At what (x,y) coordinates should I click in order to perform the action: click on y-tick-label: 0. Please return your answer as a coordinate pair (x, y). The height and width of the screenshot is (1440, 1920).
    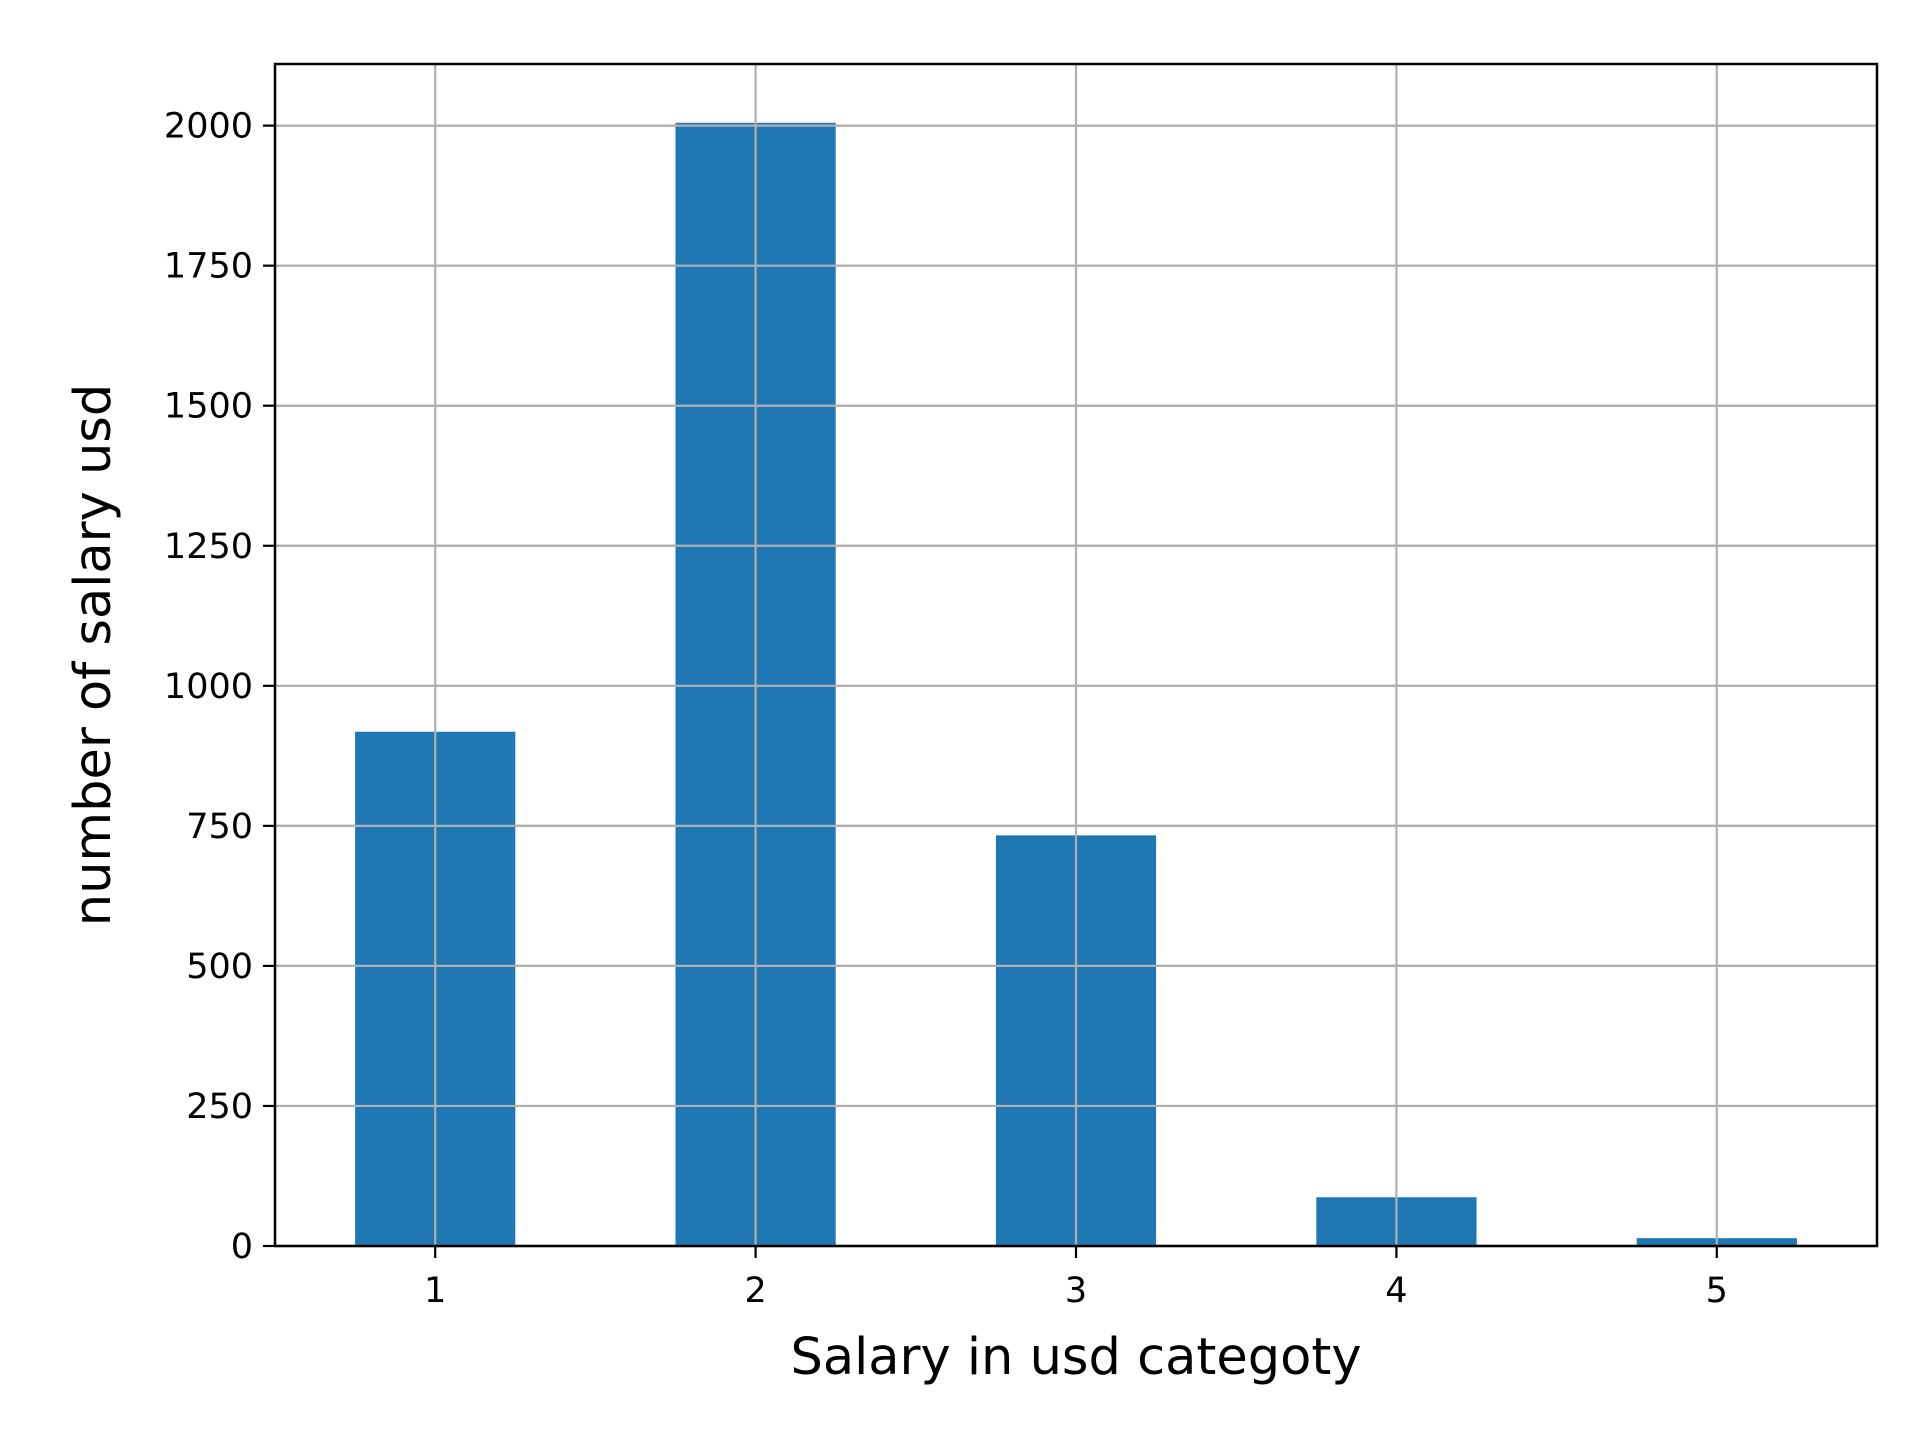
    Looking at the image, I should click on (242, 1247).